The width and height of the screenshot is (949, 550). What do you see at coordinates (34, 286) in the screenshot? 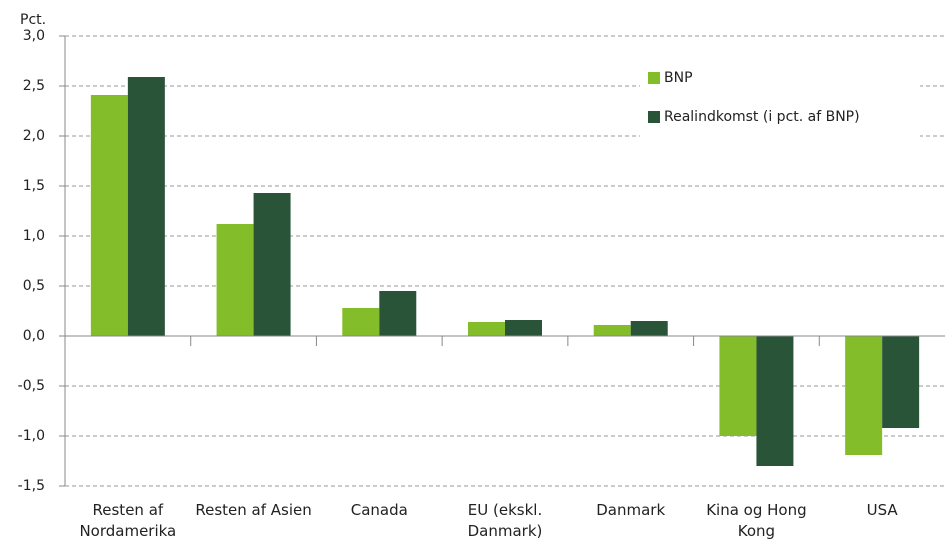
I see `y-tick-label: 0,5` at bounding box center [34, 286].